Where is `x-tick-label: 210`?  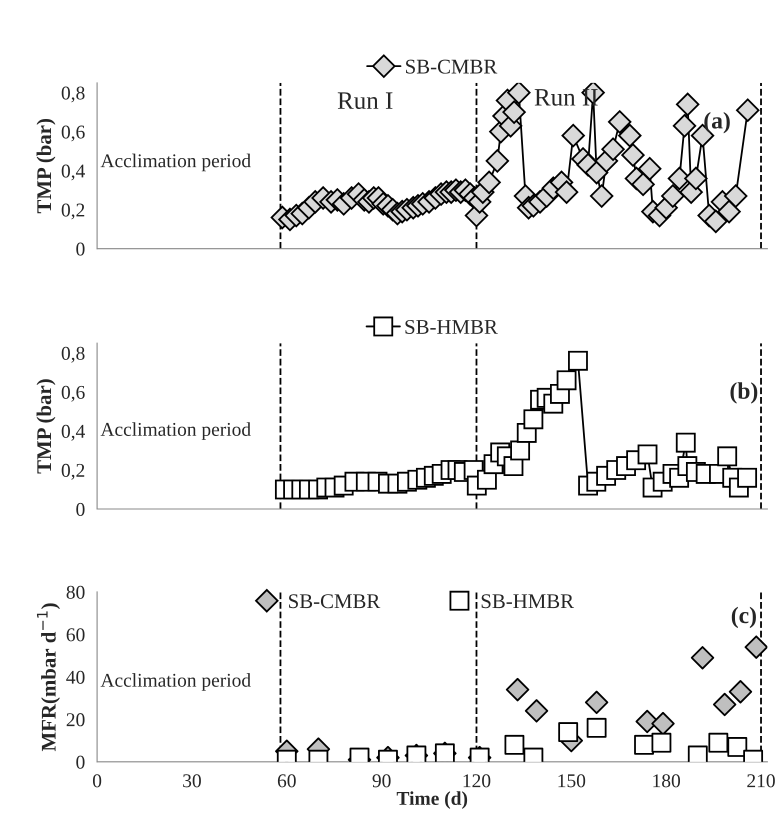
x-tick-label: 210 is located at coordinates (761, 781).